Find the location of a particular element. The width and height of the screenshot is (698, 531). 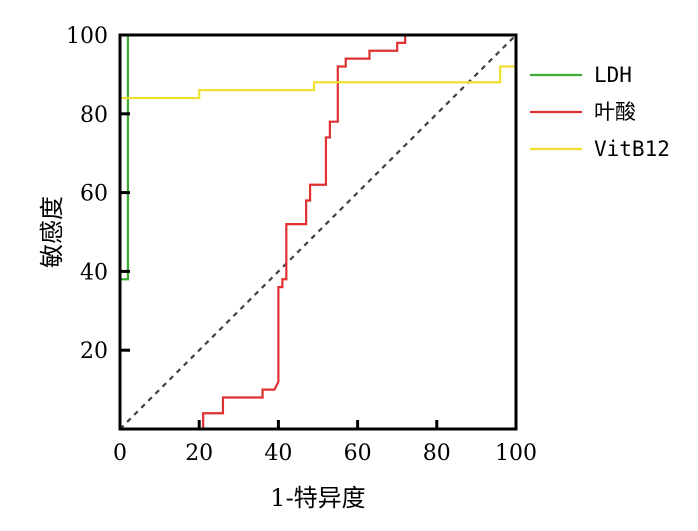

y-tick-label: 60 is located at coordinates (94, 194).